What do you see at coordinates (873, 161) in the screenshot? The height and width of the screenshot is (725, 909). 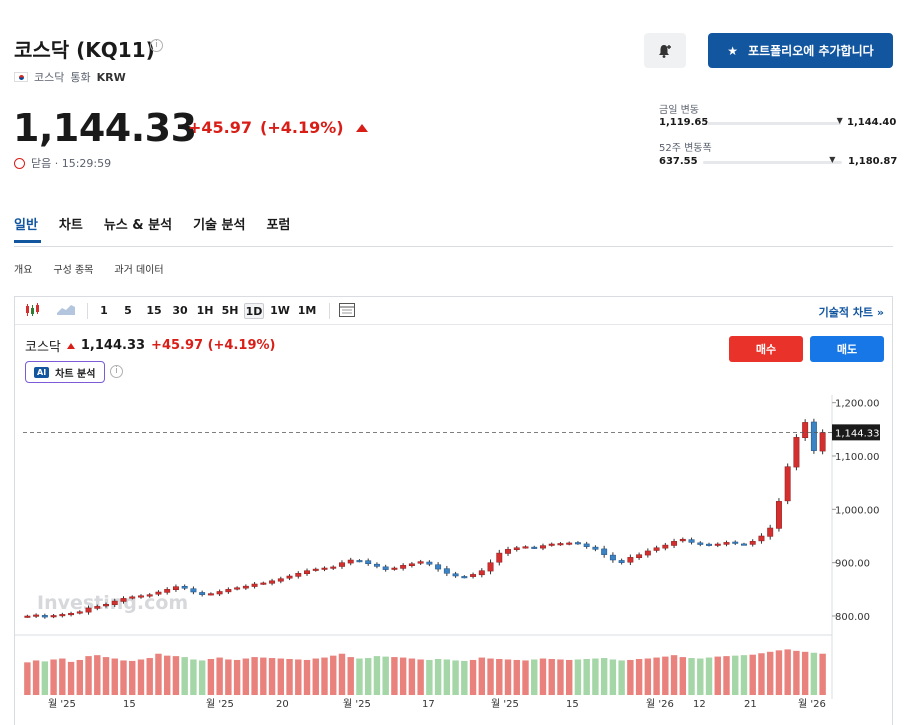 I see `52w-range-high: 1,180.87` at bounding box center [873, 161].